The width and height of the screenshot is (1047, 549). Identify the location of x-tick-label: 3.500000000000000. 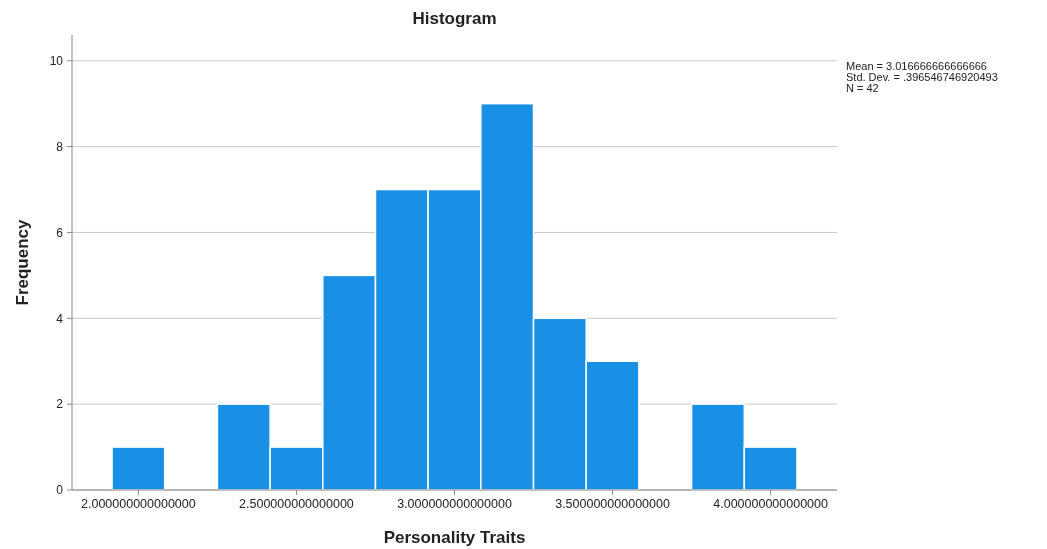
(612, 504).